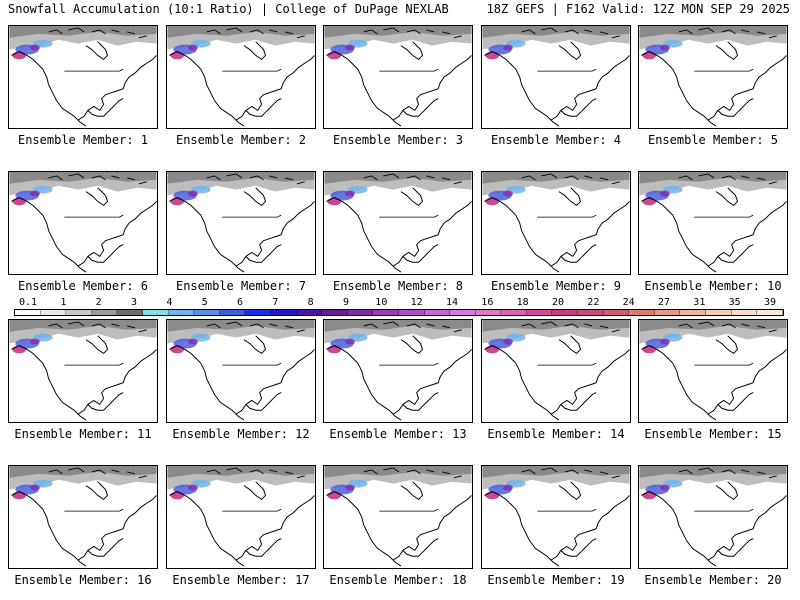 This screenshot has height=600, width=800. What do you see at coordinates (83, 434) in the screenshot?
I see `ensemble-member-label: Ensemble Member: 11` at bounding box center [83, 434].